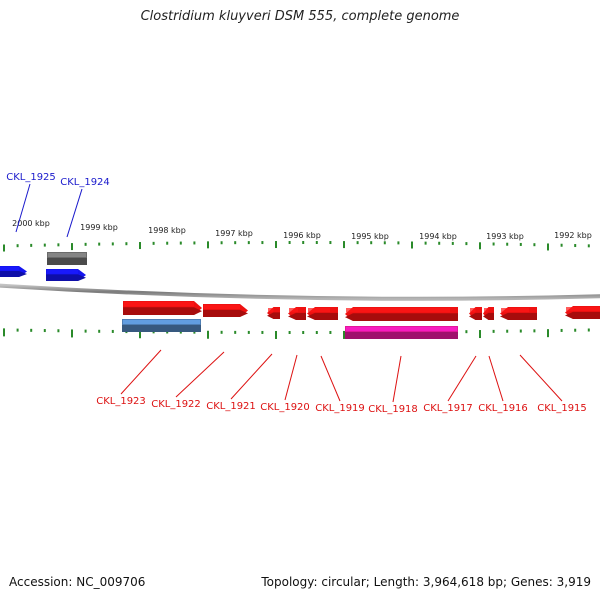 This screenshot has height=600, width=600. I want to click on gene-ckl-1923, so click(162, 308).